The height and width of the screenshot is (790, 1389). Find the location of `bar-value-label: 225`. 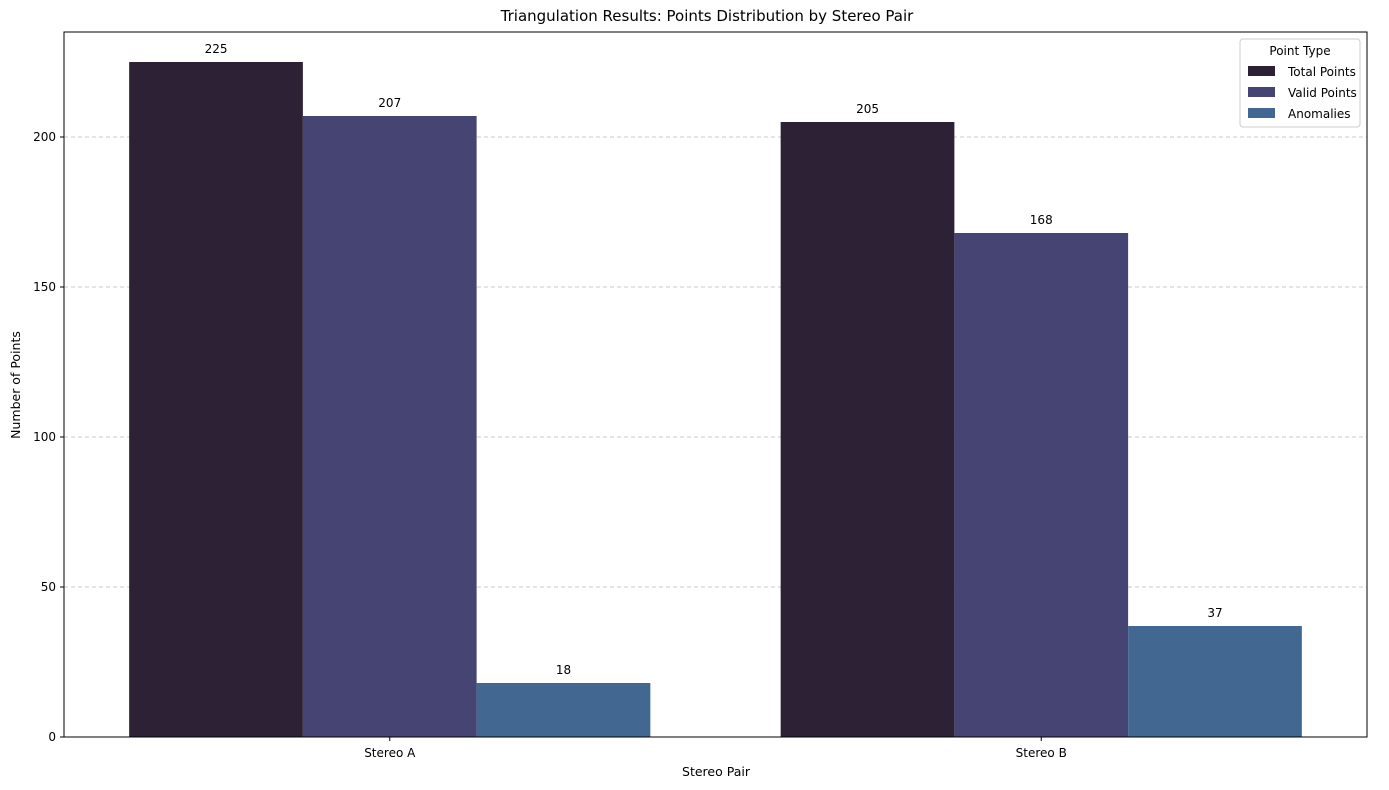

bar-value-label: 225 is located at coordinates (216, 49).